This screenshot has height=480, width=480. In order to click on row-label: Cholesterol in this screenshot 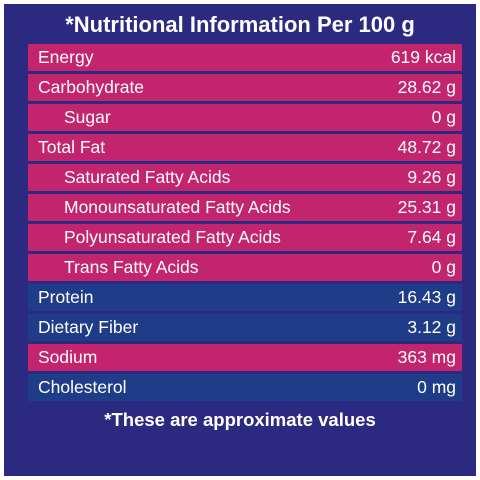, I will do `click(82, 387)`.